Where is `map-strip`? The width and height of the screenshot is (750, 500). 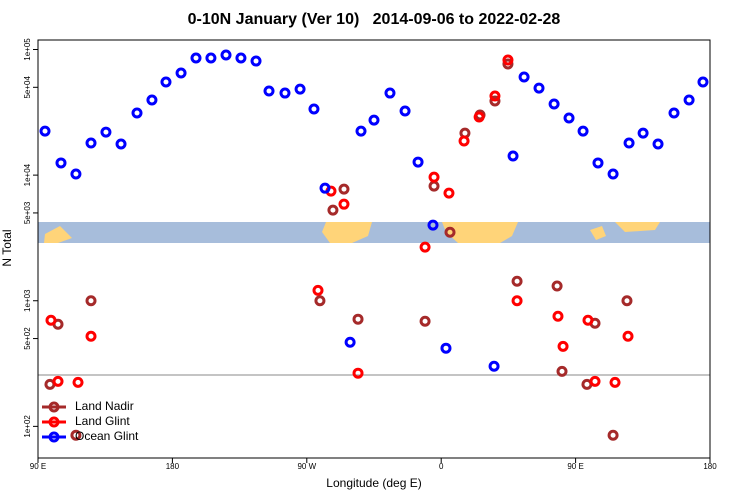
map-strip is located at coordinates (374, 232).